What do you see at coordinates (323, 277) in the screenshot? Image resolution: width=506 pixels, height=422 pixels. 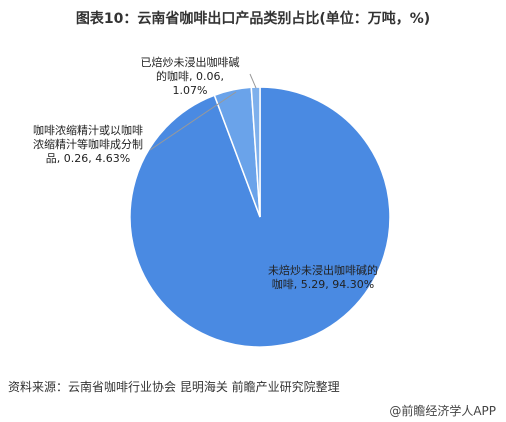 I see `data-label: 未焙炒未浸出咖啡碱的咖啡, 5.29, 94.30%` at bounding box center [323, 277].